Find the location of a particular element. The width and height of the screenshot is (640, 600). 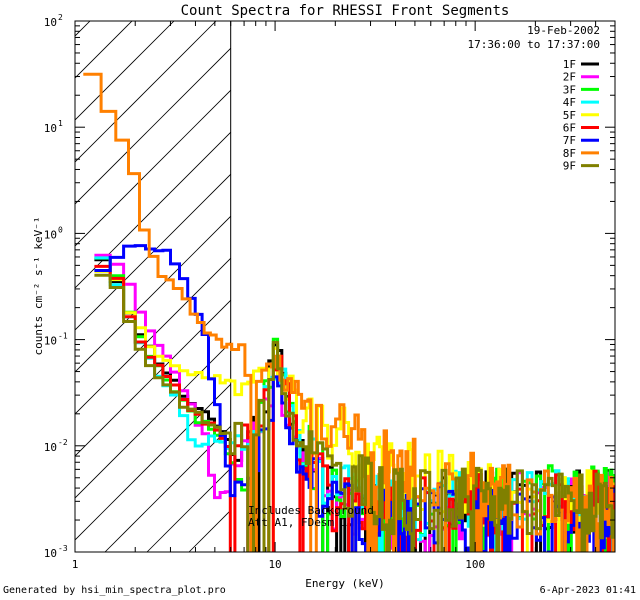

time-label: 17:36:00 to 17:37:00 is located at coordinates (534, 44).